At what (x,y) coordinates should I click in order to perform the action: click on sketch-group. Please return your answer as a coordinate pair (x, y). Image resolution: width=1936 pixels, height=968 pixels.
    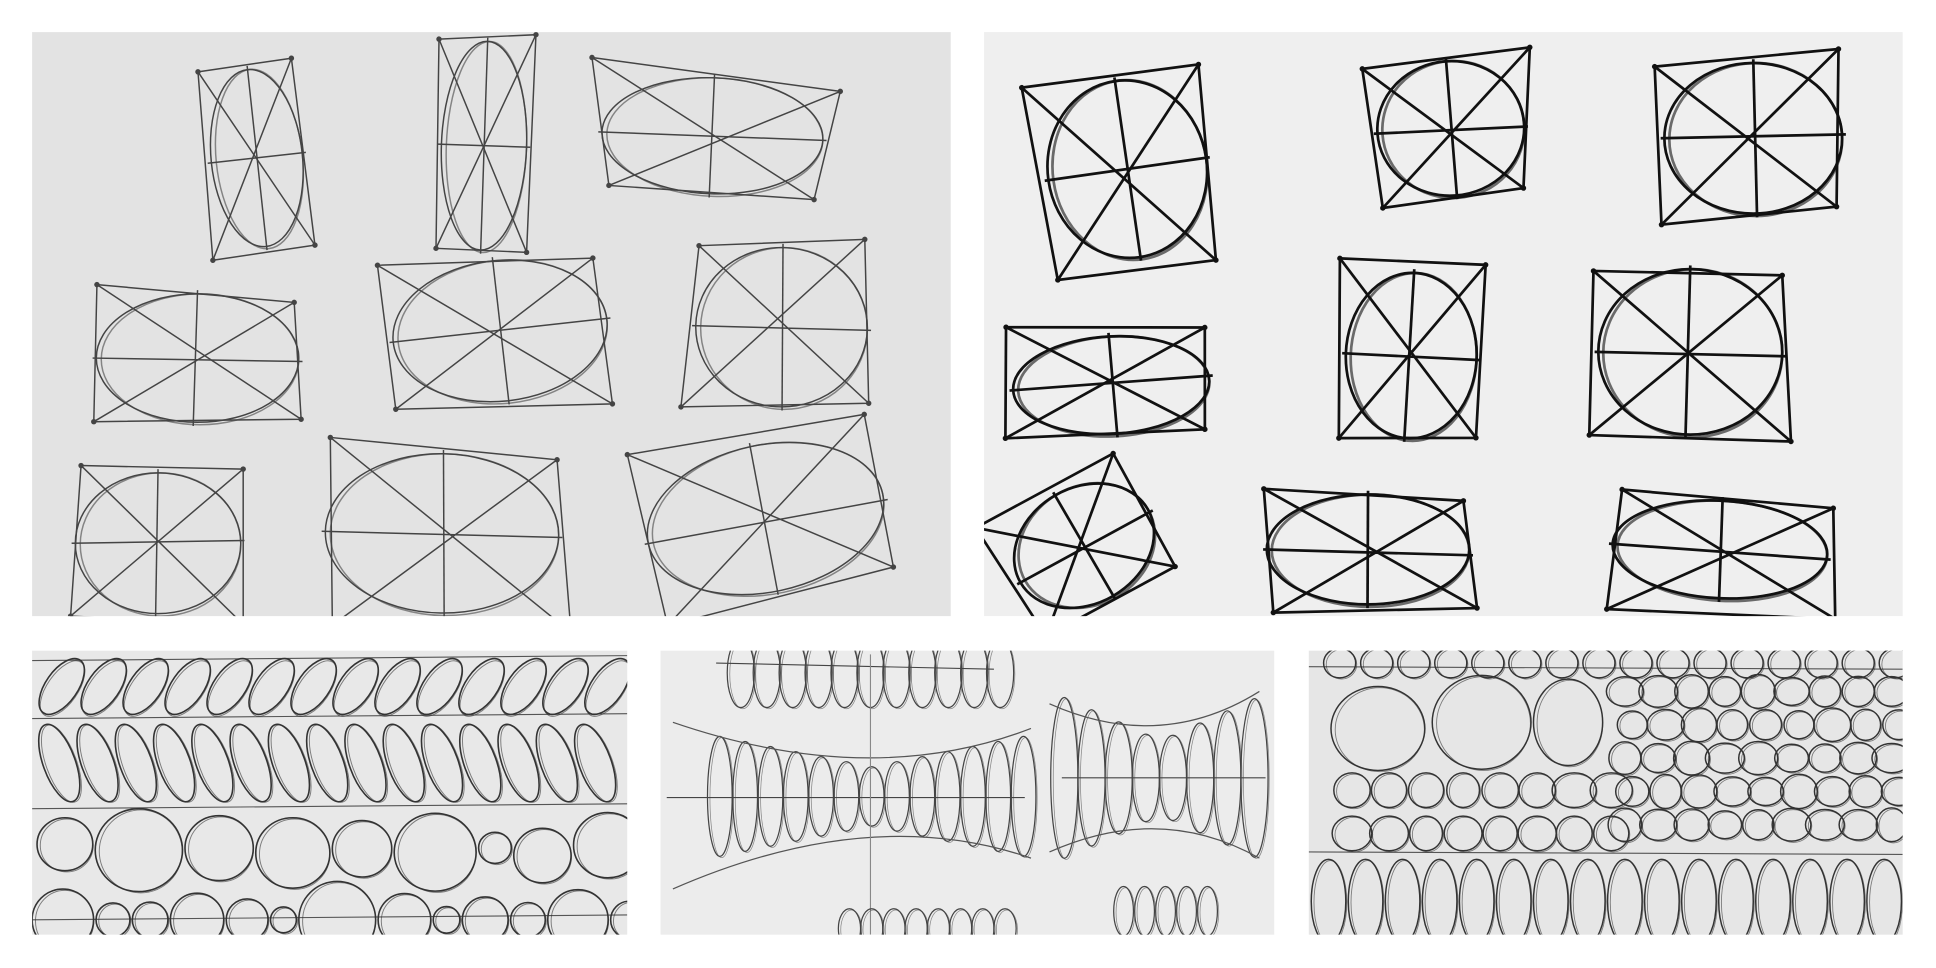
    Looking at the image, I should click on (968, 792).